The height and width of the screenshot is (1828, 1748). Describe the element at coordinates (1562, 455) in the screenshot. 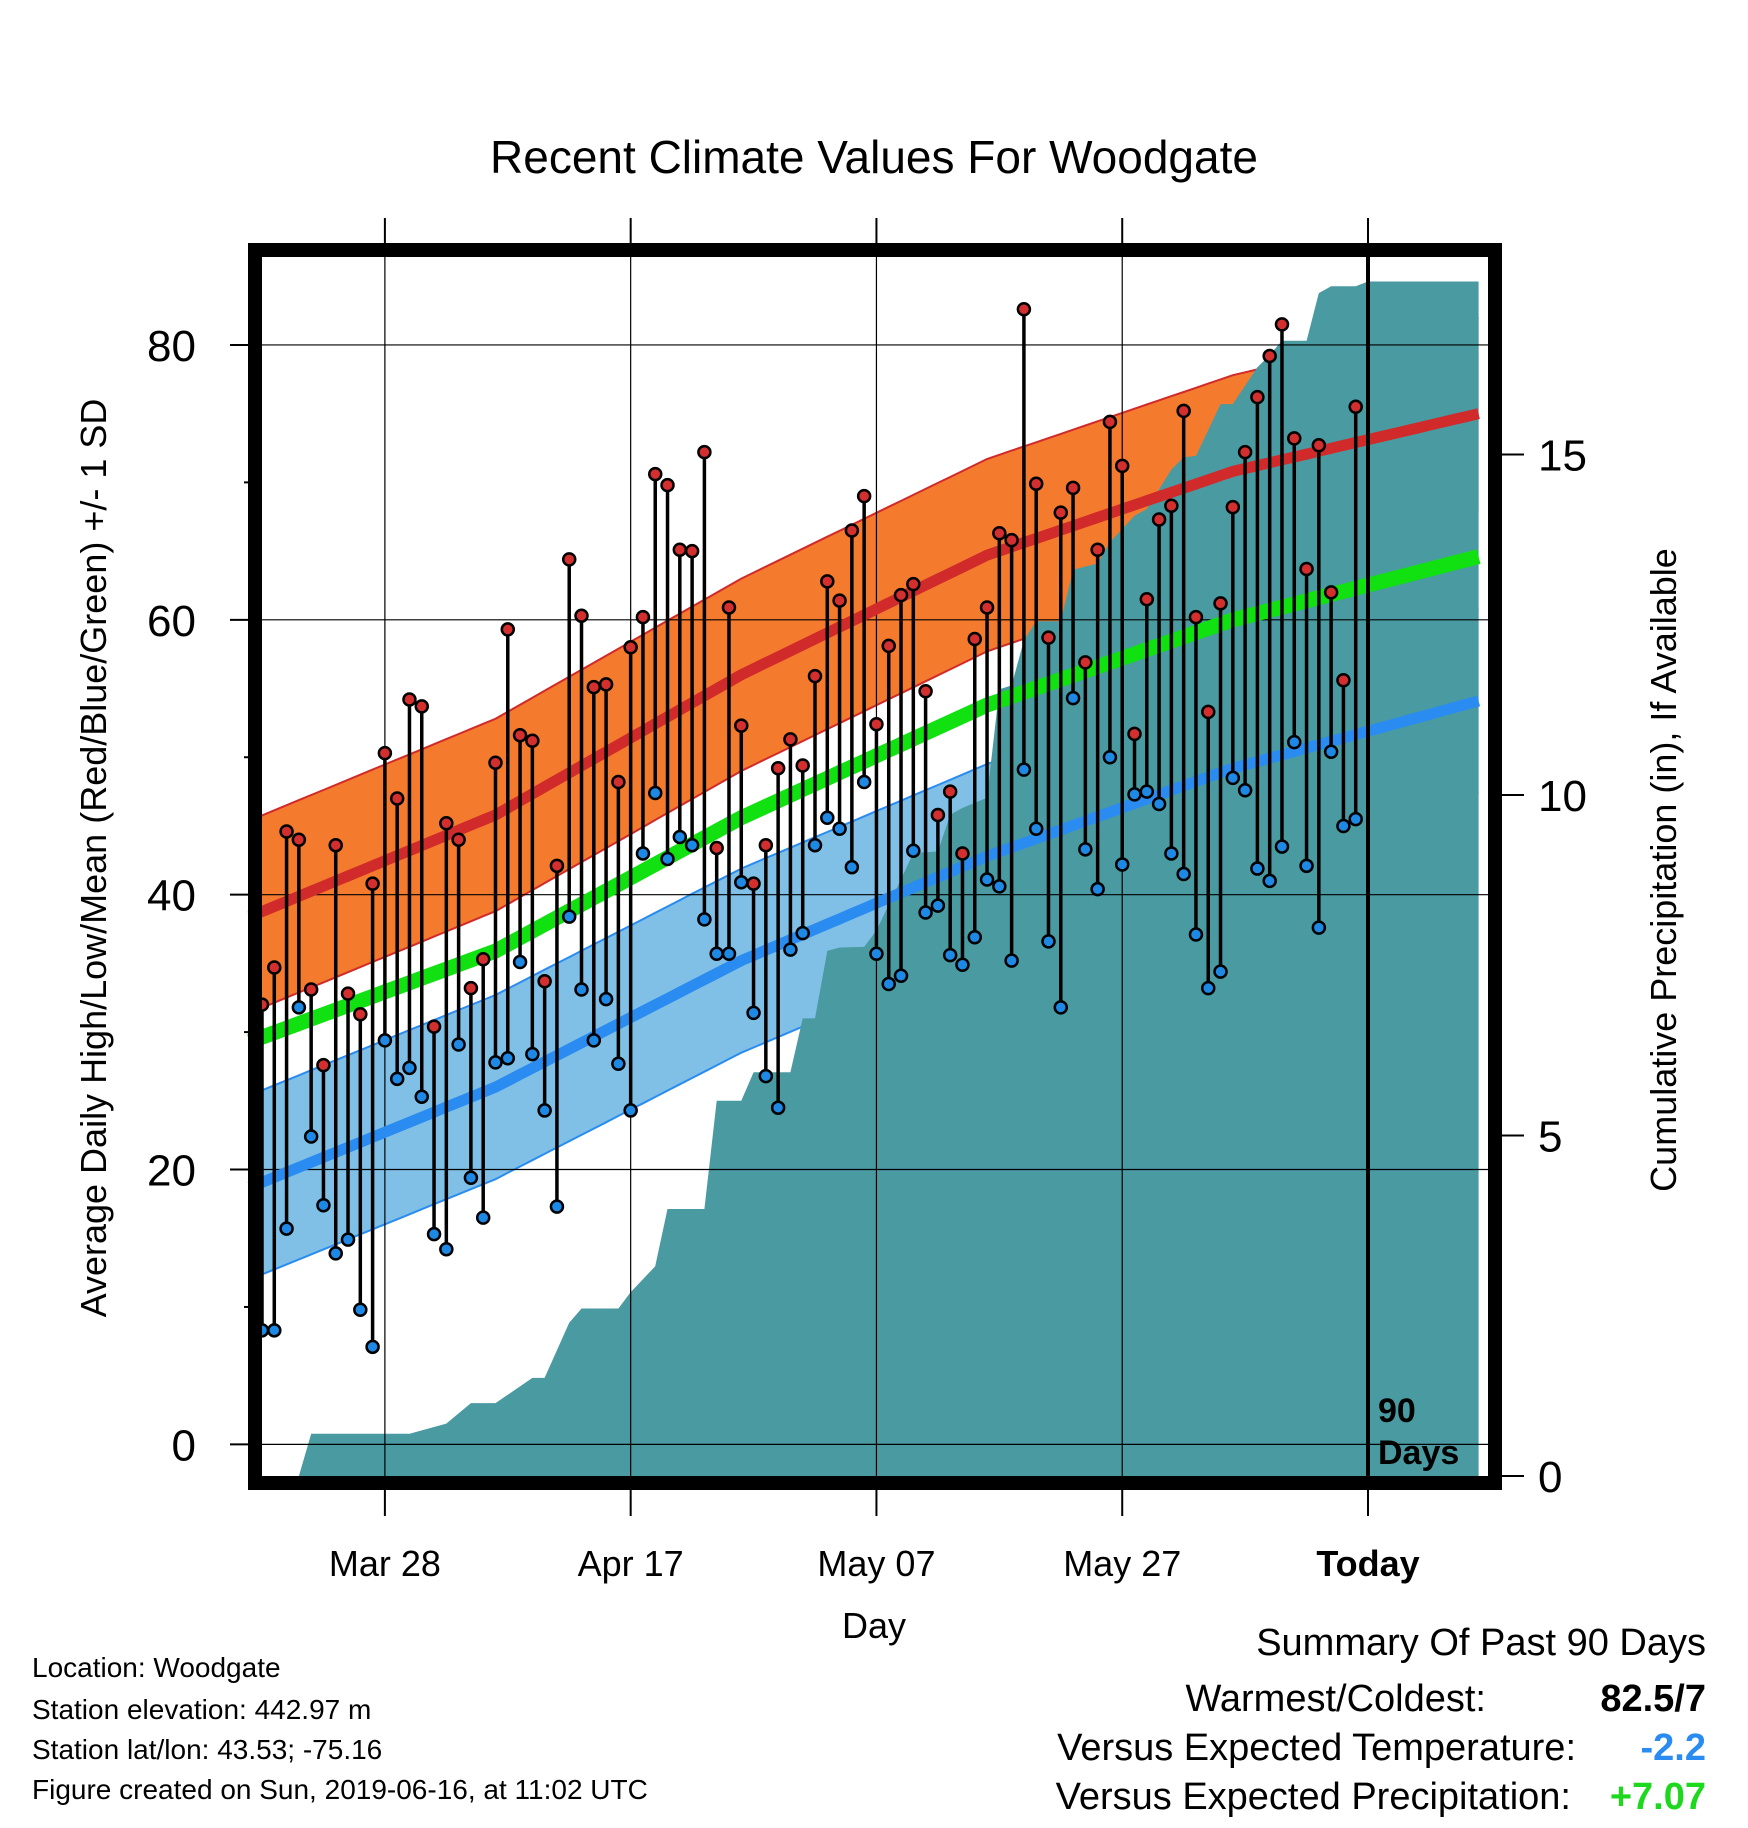

I see `y2-tick-label: 15` at that location.